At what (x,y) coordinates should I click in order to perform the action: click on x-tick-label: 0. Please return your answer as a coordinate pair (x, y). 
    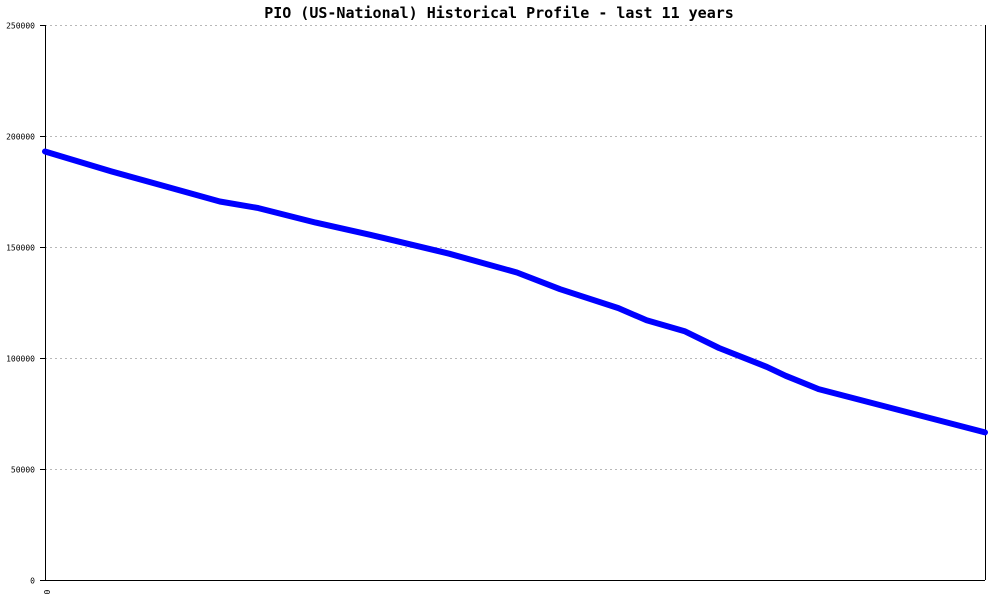
    Looking at the image, I should click on (46, 592).